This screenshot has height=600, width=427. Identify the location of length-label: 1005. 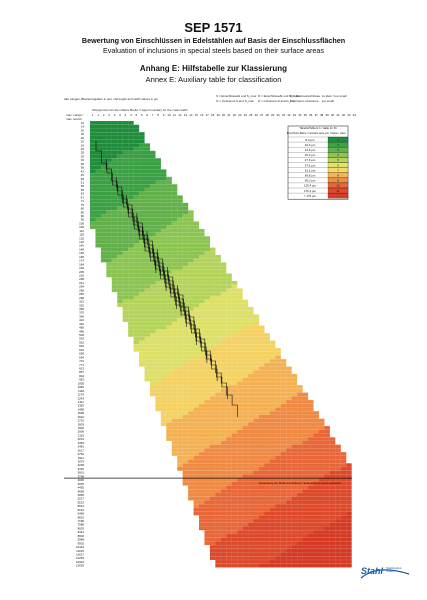
(81, 383).